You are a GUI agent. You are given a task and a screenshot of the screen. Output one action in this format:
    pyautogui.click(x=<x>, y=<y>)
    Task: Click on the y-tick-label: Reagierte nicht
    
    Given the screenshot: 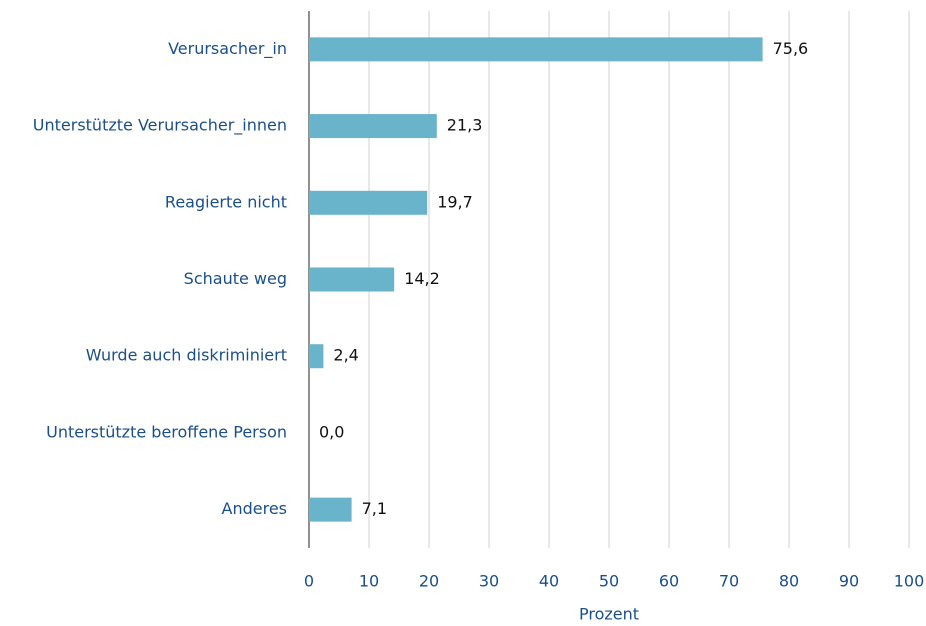 What is the action you would take?
    pyautogui.click(x=226, y=201)
    